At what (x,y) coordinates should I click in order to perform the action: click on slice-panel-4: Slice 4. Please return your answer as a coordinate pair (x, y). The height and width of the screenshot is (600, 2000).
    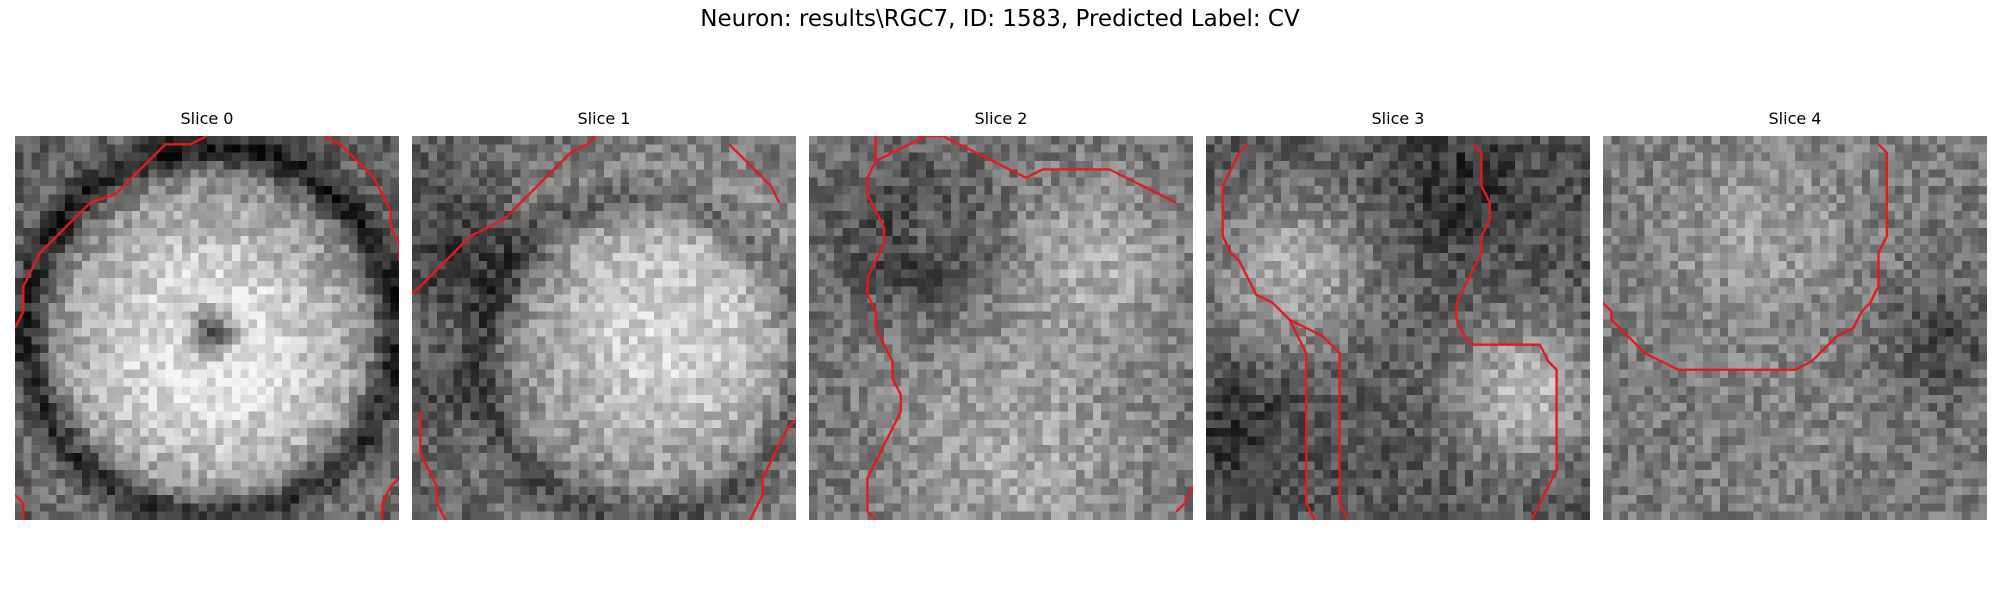
    Looking at the image, I should click on (1795, 314).